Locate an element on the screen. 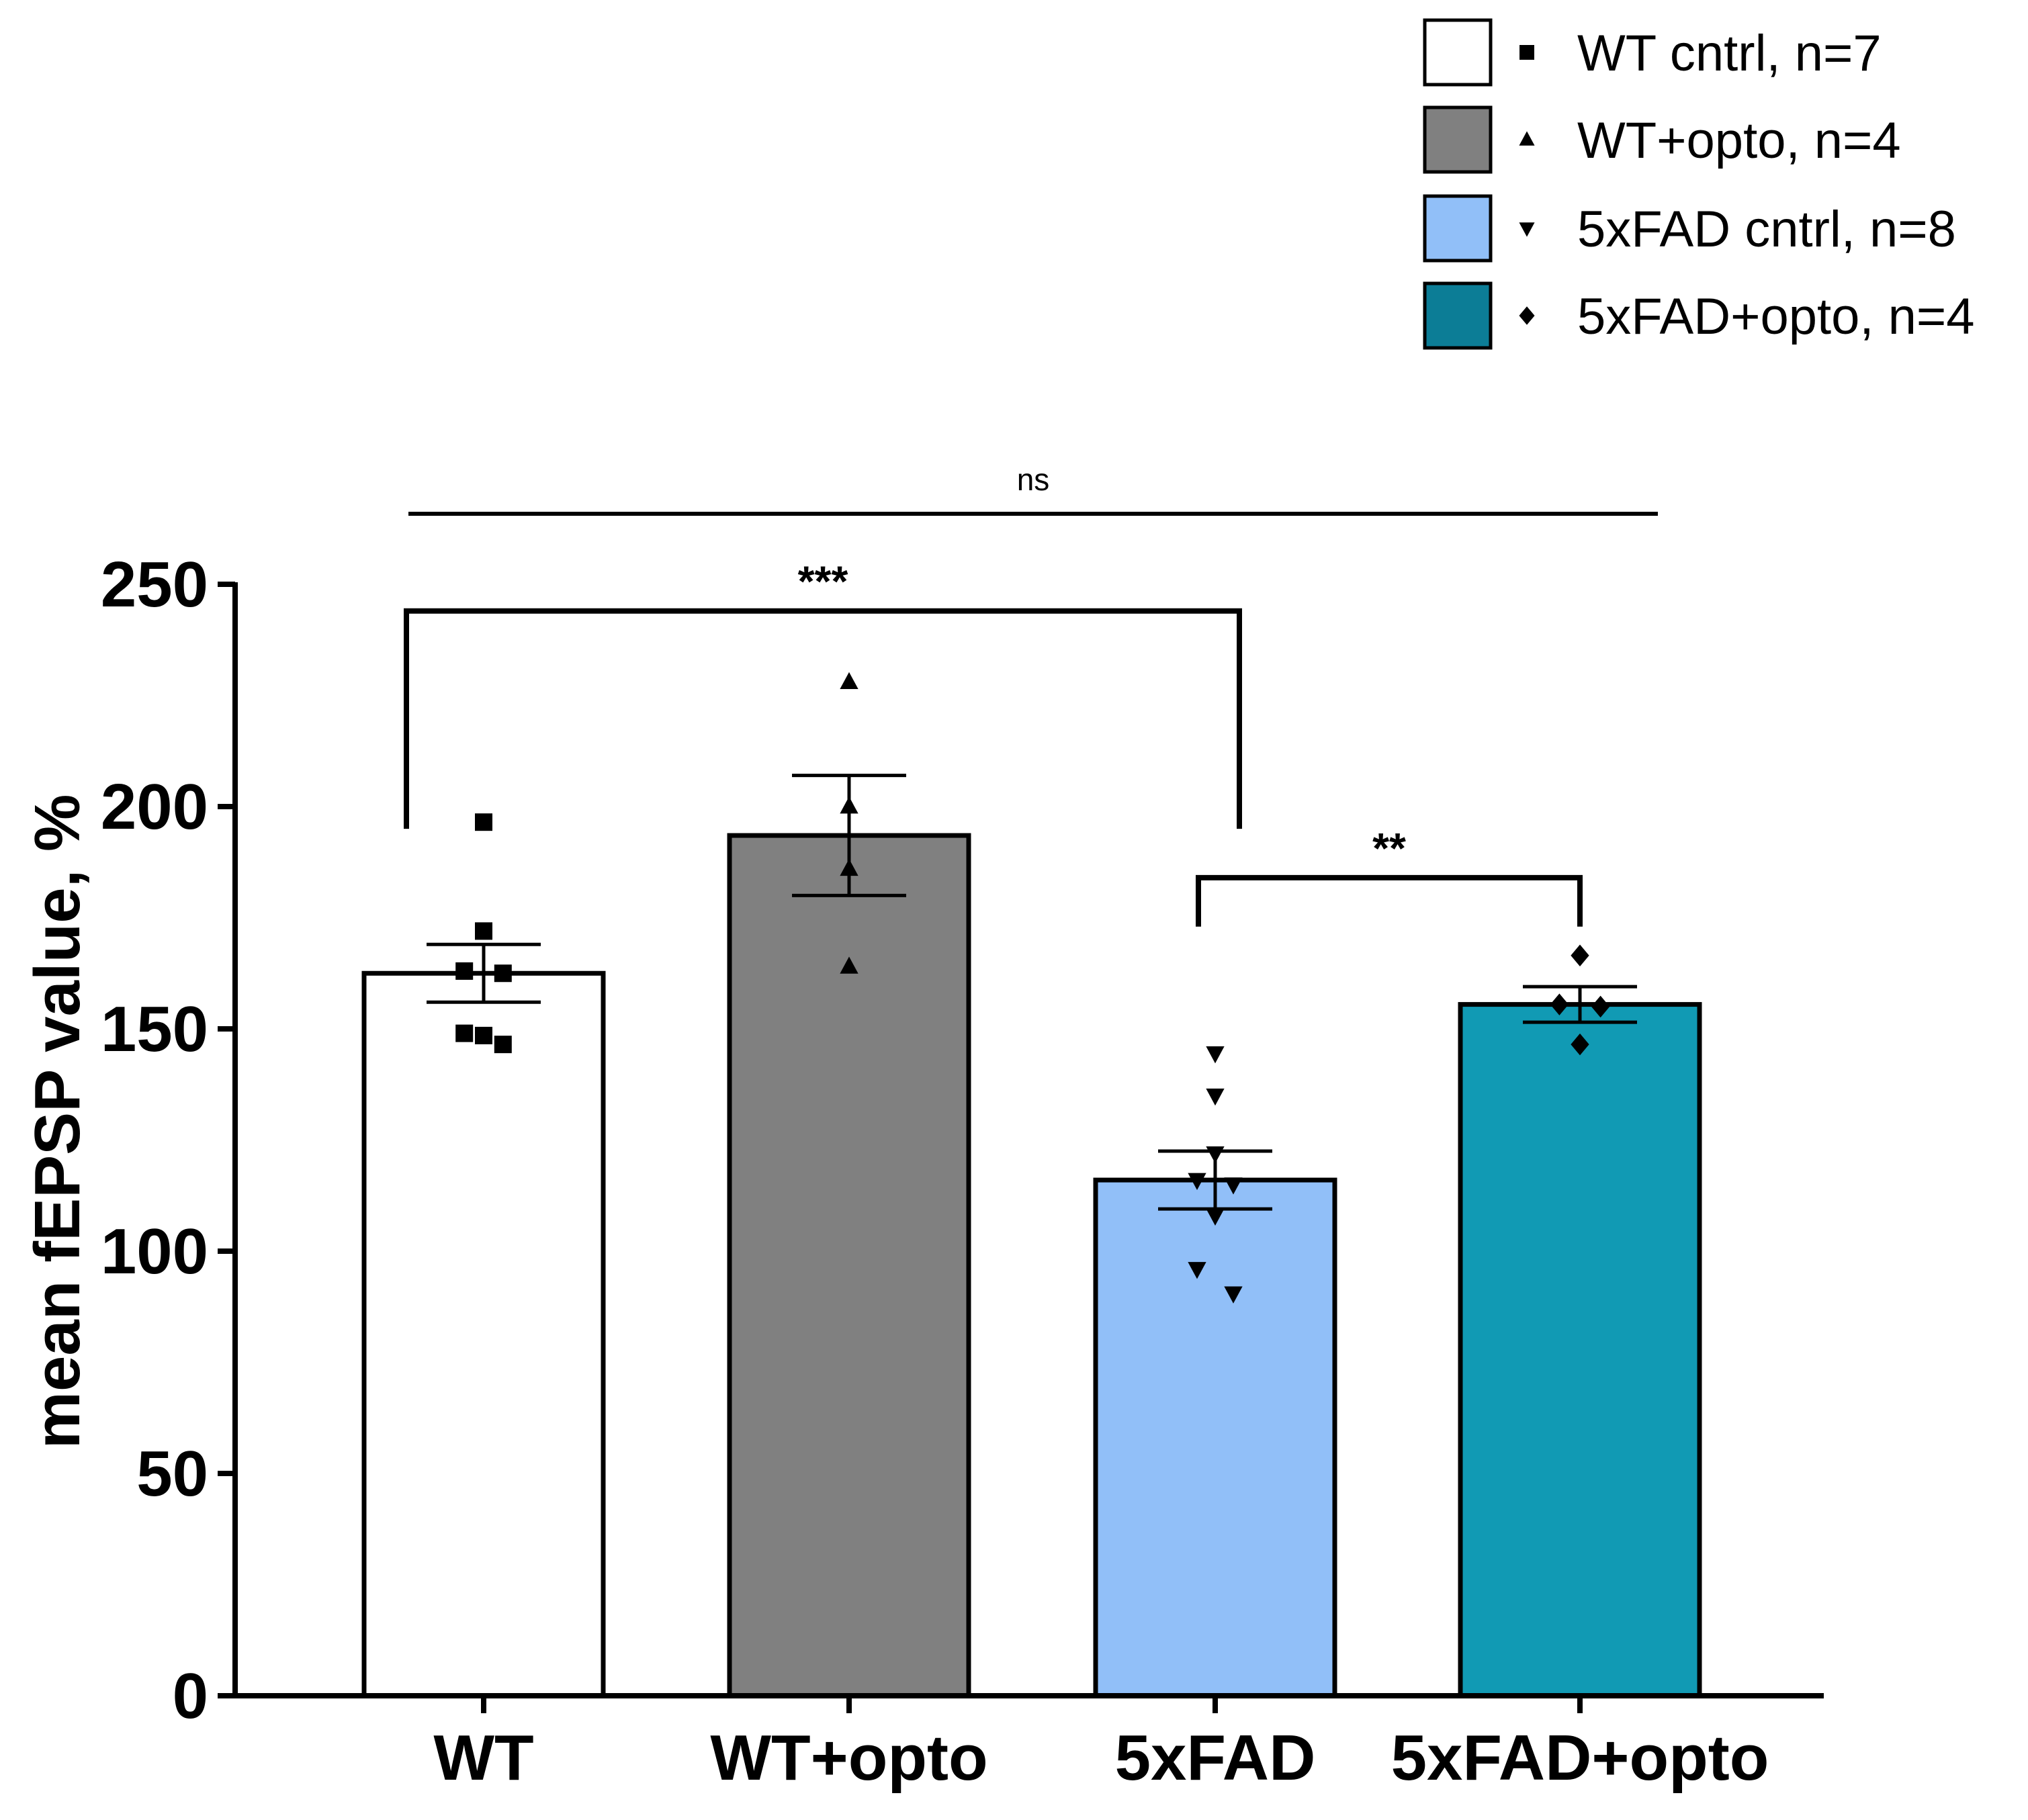 This screenshot has width=2028, height=1820. y-tick-label: 0 is located at coordinates (190, 1696).